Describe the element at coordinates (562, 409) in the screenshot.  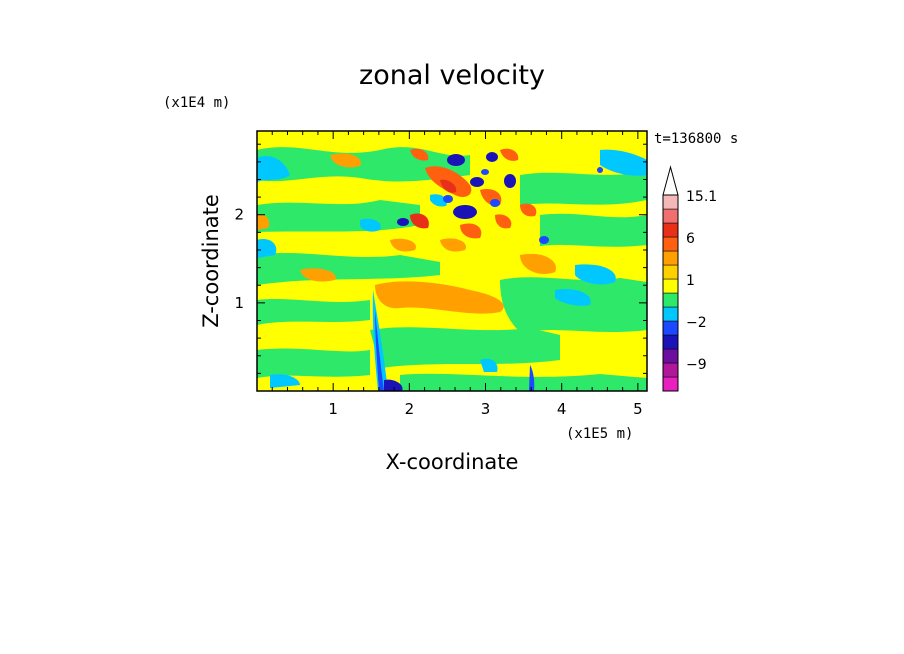
I see `x-tick-label: 4` at that location.